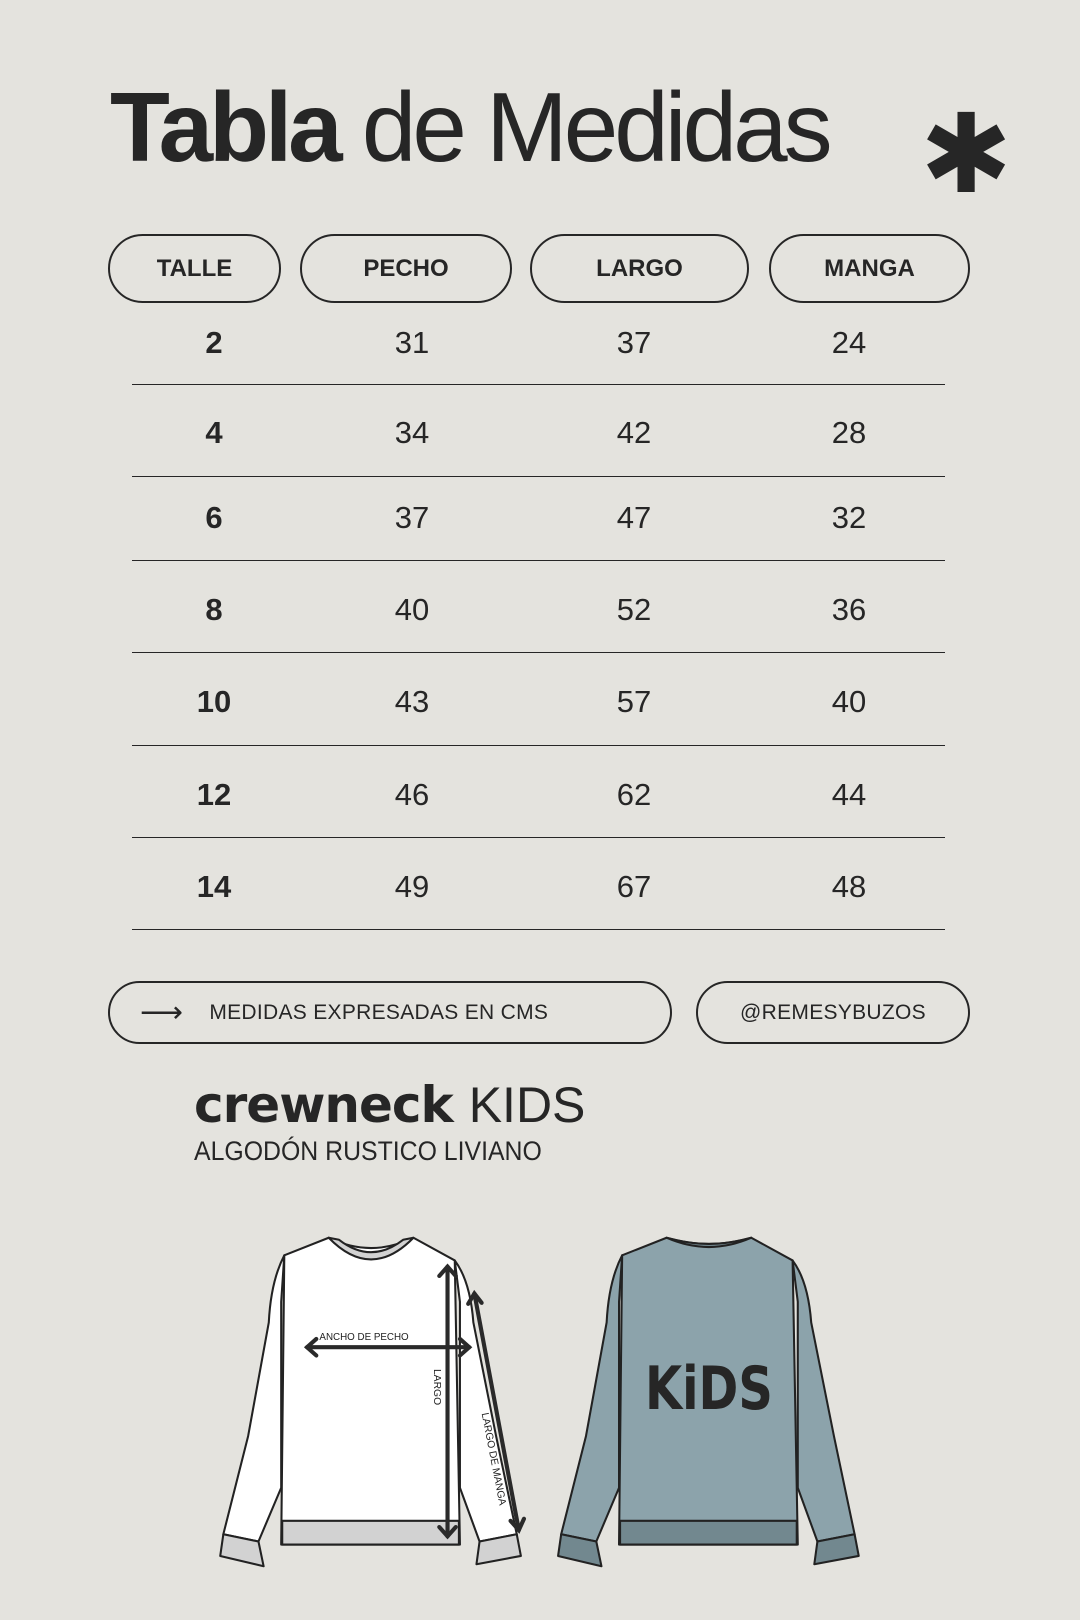 The height and width of the screenshot is (1620, 1080). What do you see at coordinates (162, 1012) in the screenshot?
I see `arrow-right-icon: ⟶` at bounding box center [162, 1012].